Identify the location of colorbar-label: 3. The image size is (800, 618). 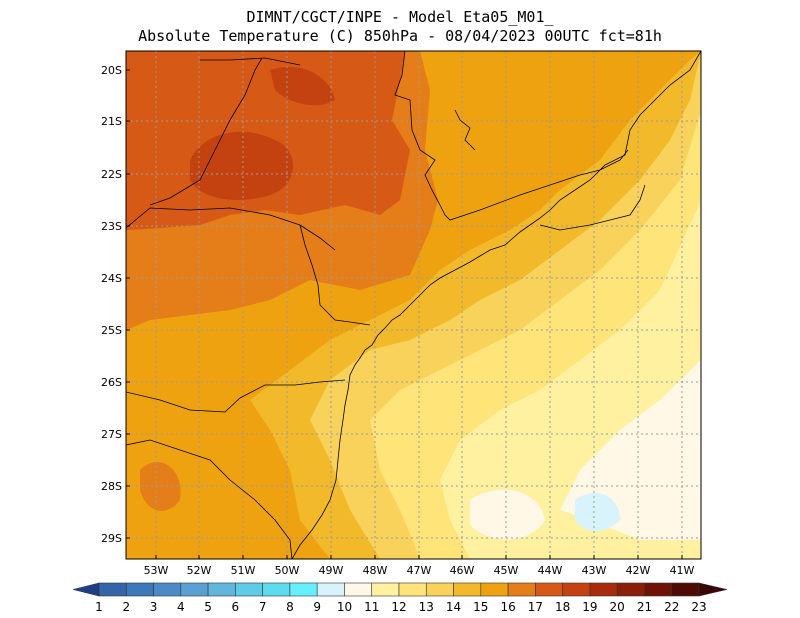
(154, 607).